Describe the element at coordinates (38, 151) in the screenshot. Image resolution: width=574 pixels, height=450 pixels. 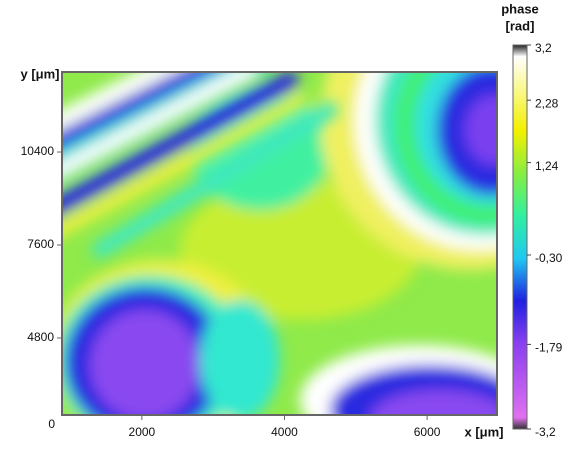
I see `y-tick-label: 10400` at that location.